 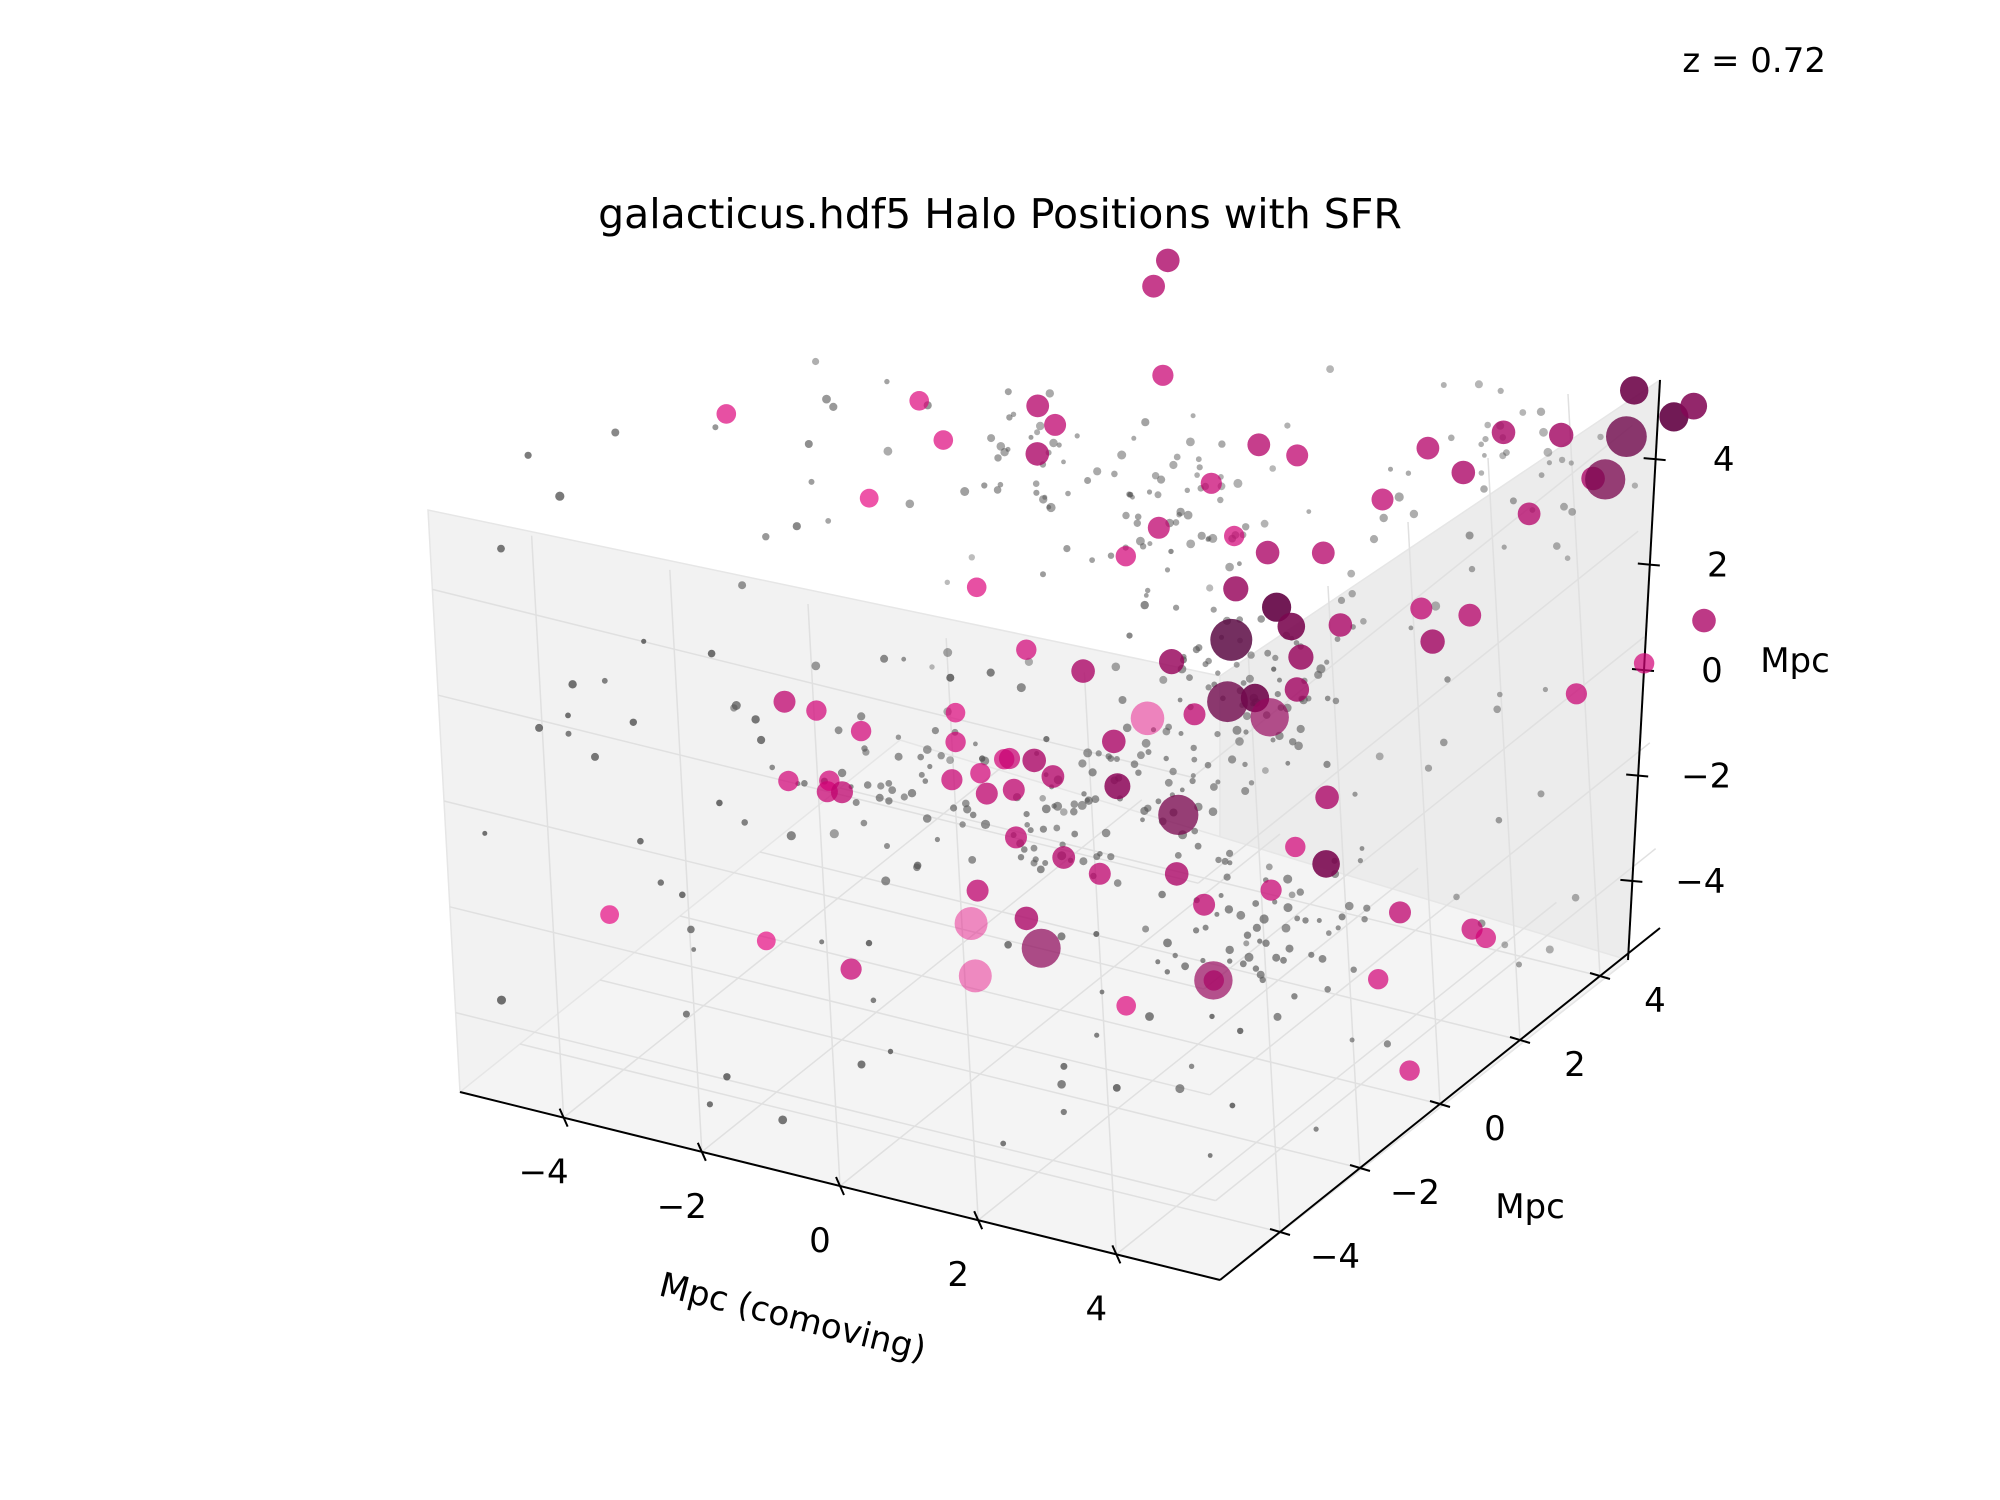 What do you see at coordinates (1584, 685) in the screenshot?
I see `grid-line-y-back` at bounding box center [1584, 685].